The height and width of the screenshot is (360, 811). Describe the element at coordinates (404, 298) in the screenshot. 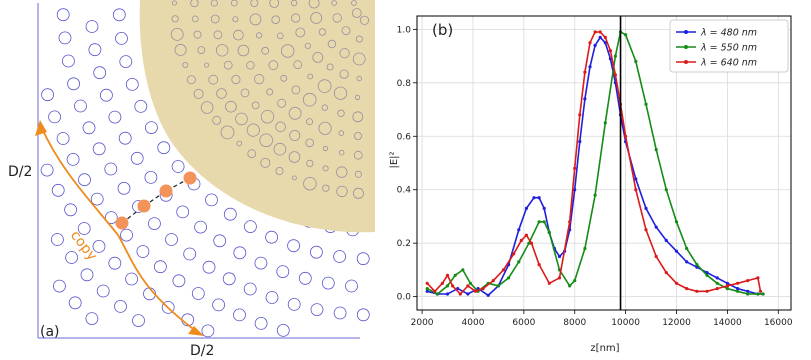

I see `y-tick-label: 0.0` at that location.